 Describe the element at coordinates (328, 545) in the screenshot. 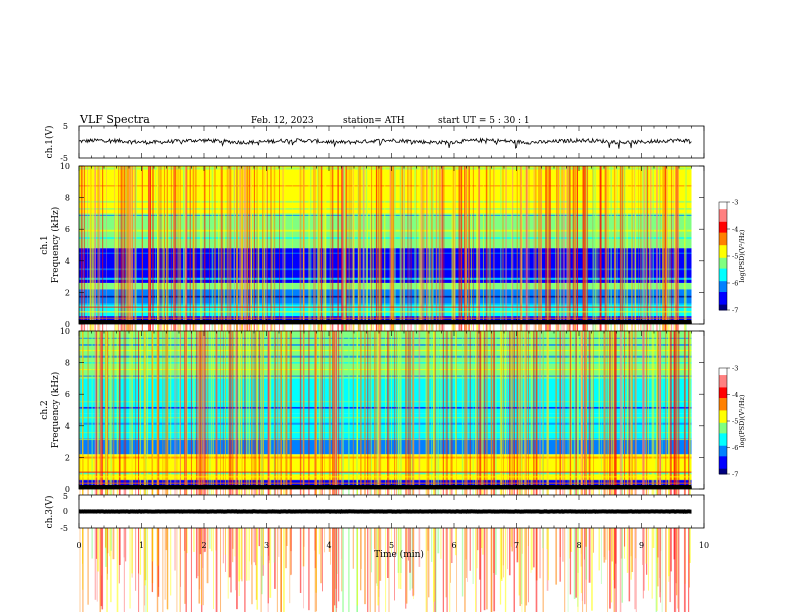

I see `time-tick-label: 4` at that location.